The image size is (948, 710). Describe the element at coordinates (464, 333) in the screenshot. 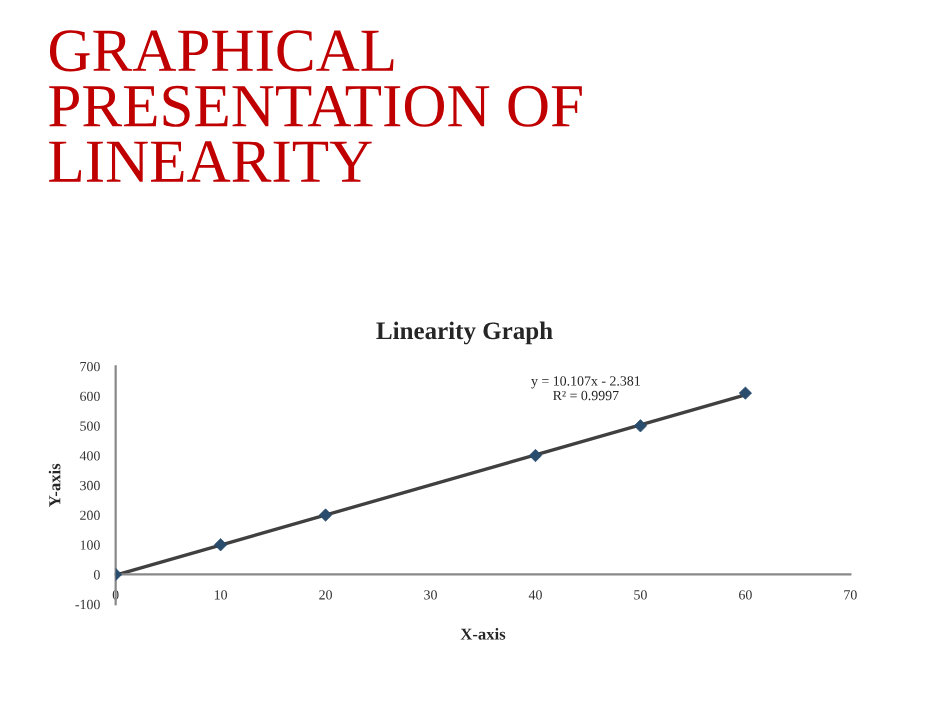

I see `chart-subtitle: Linearity Graph` at that location.